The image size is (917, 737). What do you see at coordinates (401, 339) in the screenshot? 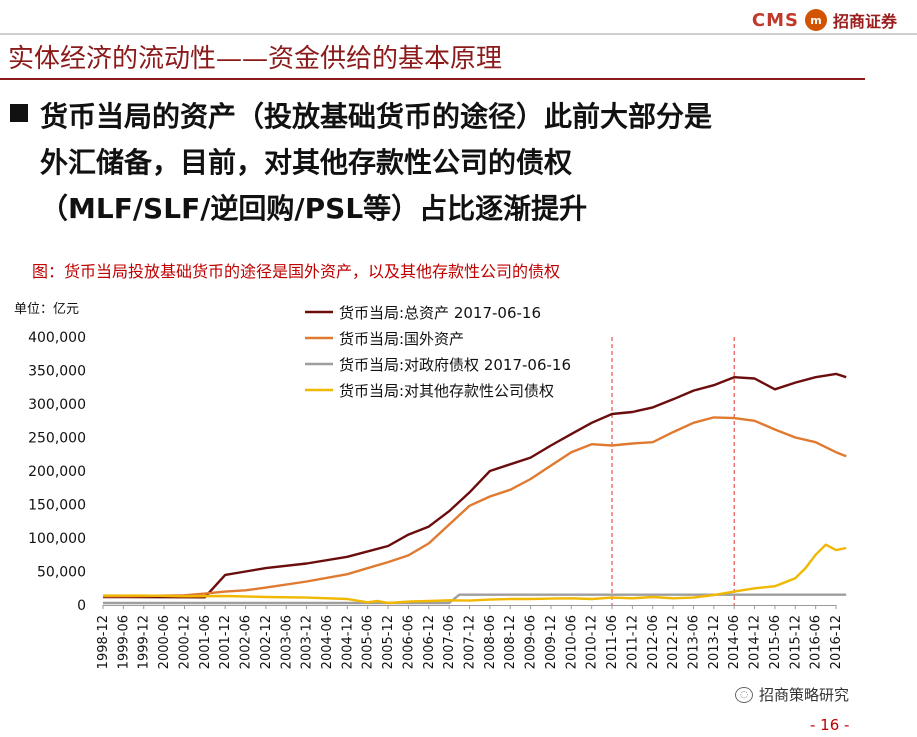
I see `legend-label: 货币当局:国外资产` at bounding box center [401, 339].